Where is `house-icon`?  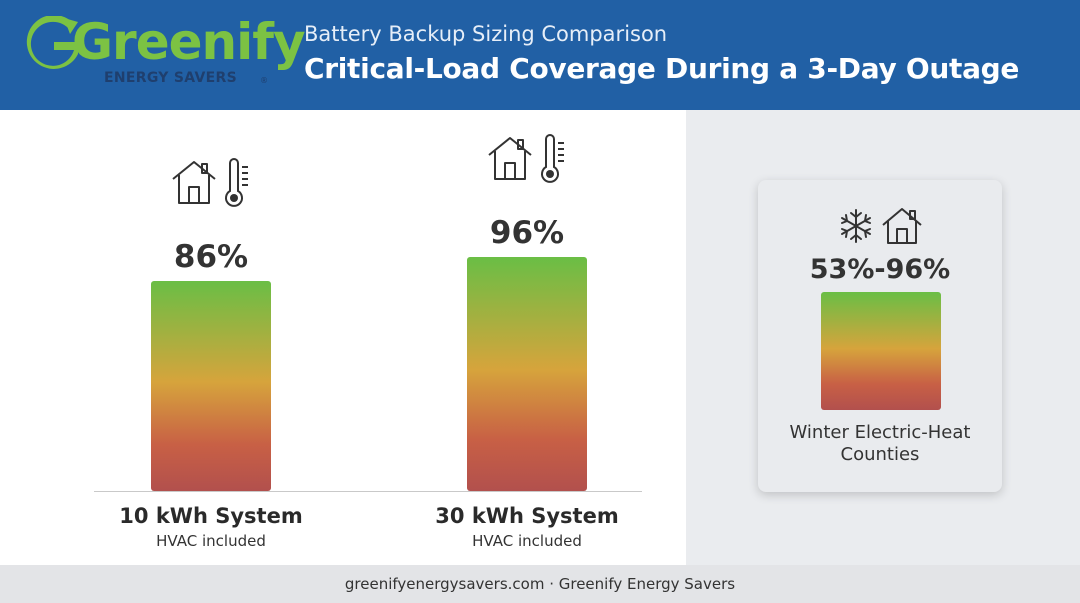
house-icon is located at coordinates (902, 226).